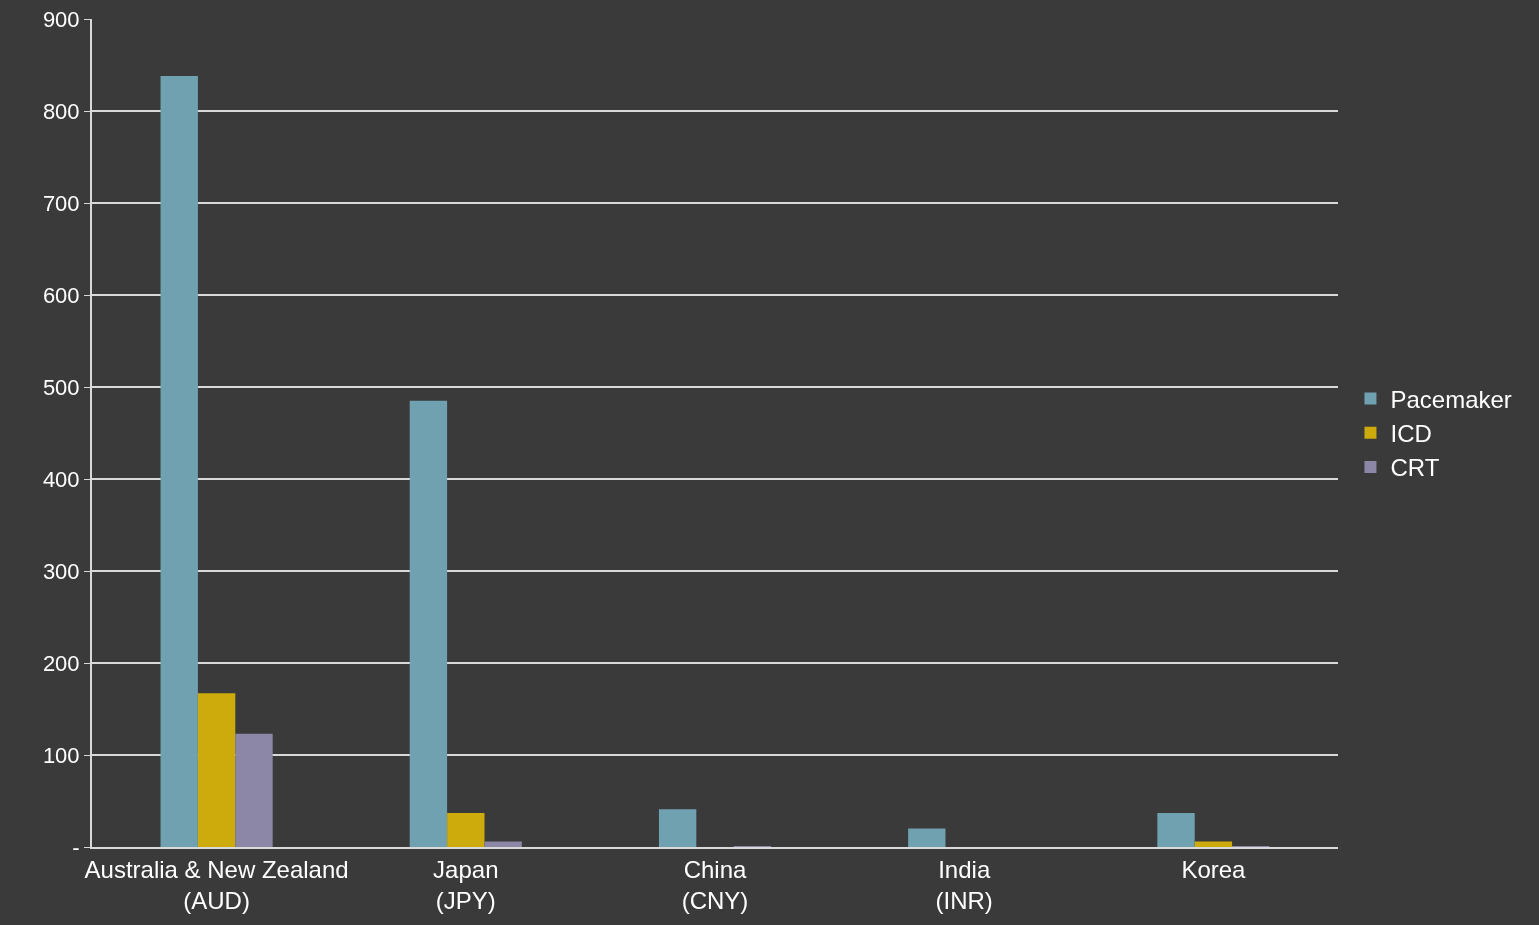 This screenshot has height=925, width=1539. I want to click on x-tick-label: Korea, so click(1214, 869).